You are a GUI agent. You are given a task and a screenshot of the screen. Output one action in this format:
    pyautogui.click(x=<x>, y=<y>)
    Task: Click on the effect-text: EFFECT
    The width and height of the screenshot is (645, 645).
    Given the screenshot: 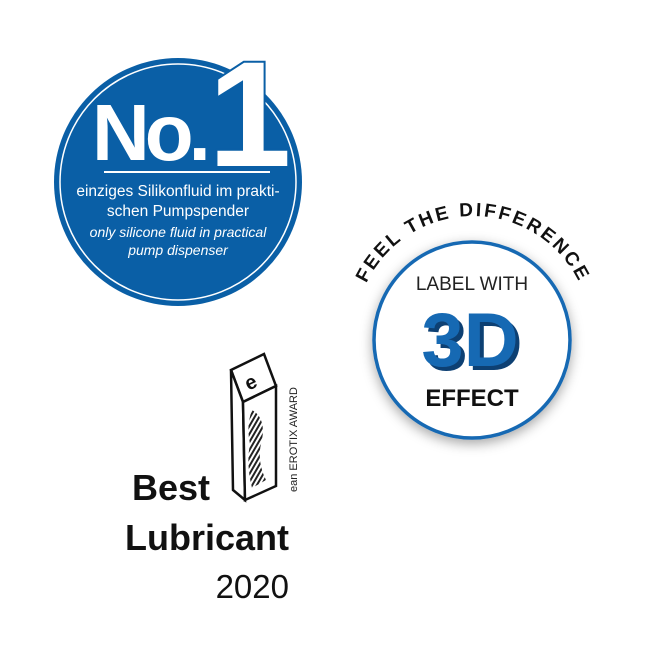 What is the action you would take?
    pyautogui.click(x=472, y=398)
    